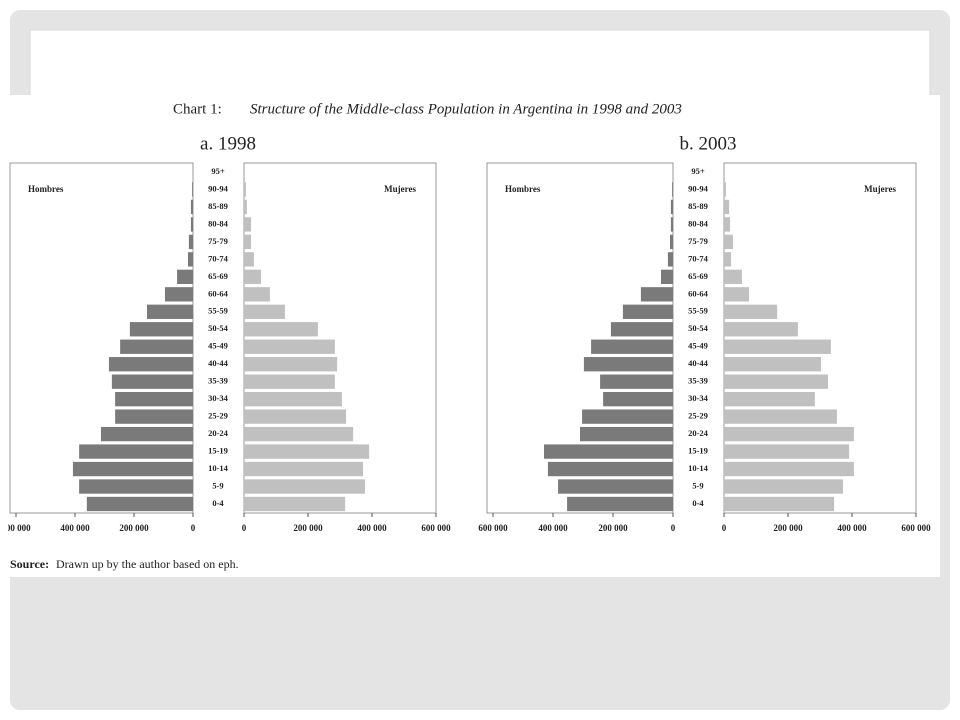 The width and height of the screenshot is (960, 720). What do you see at coordinates (698, 503) in the screenshot?
I see `age-label: 0-4` at bounding box center [698, 503].